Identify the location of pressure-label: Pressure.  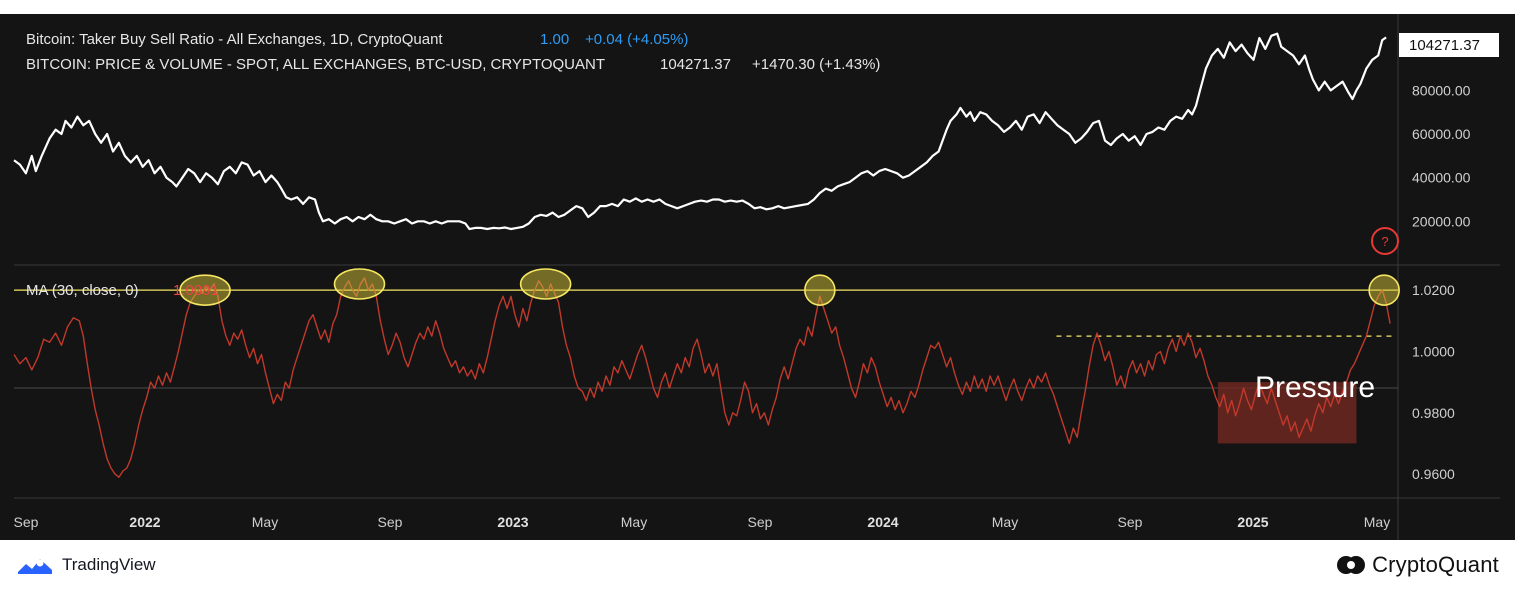
(1315, 387).